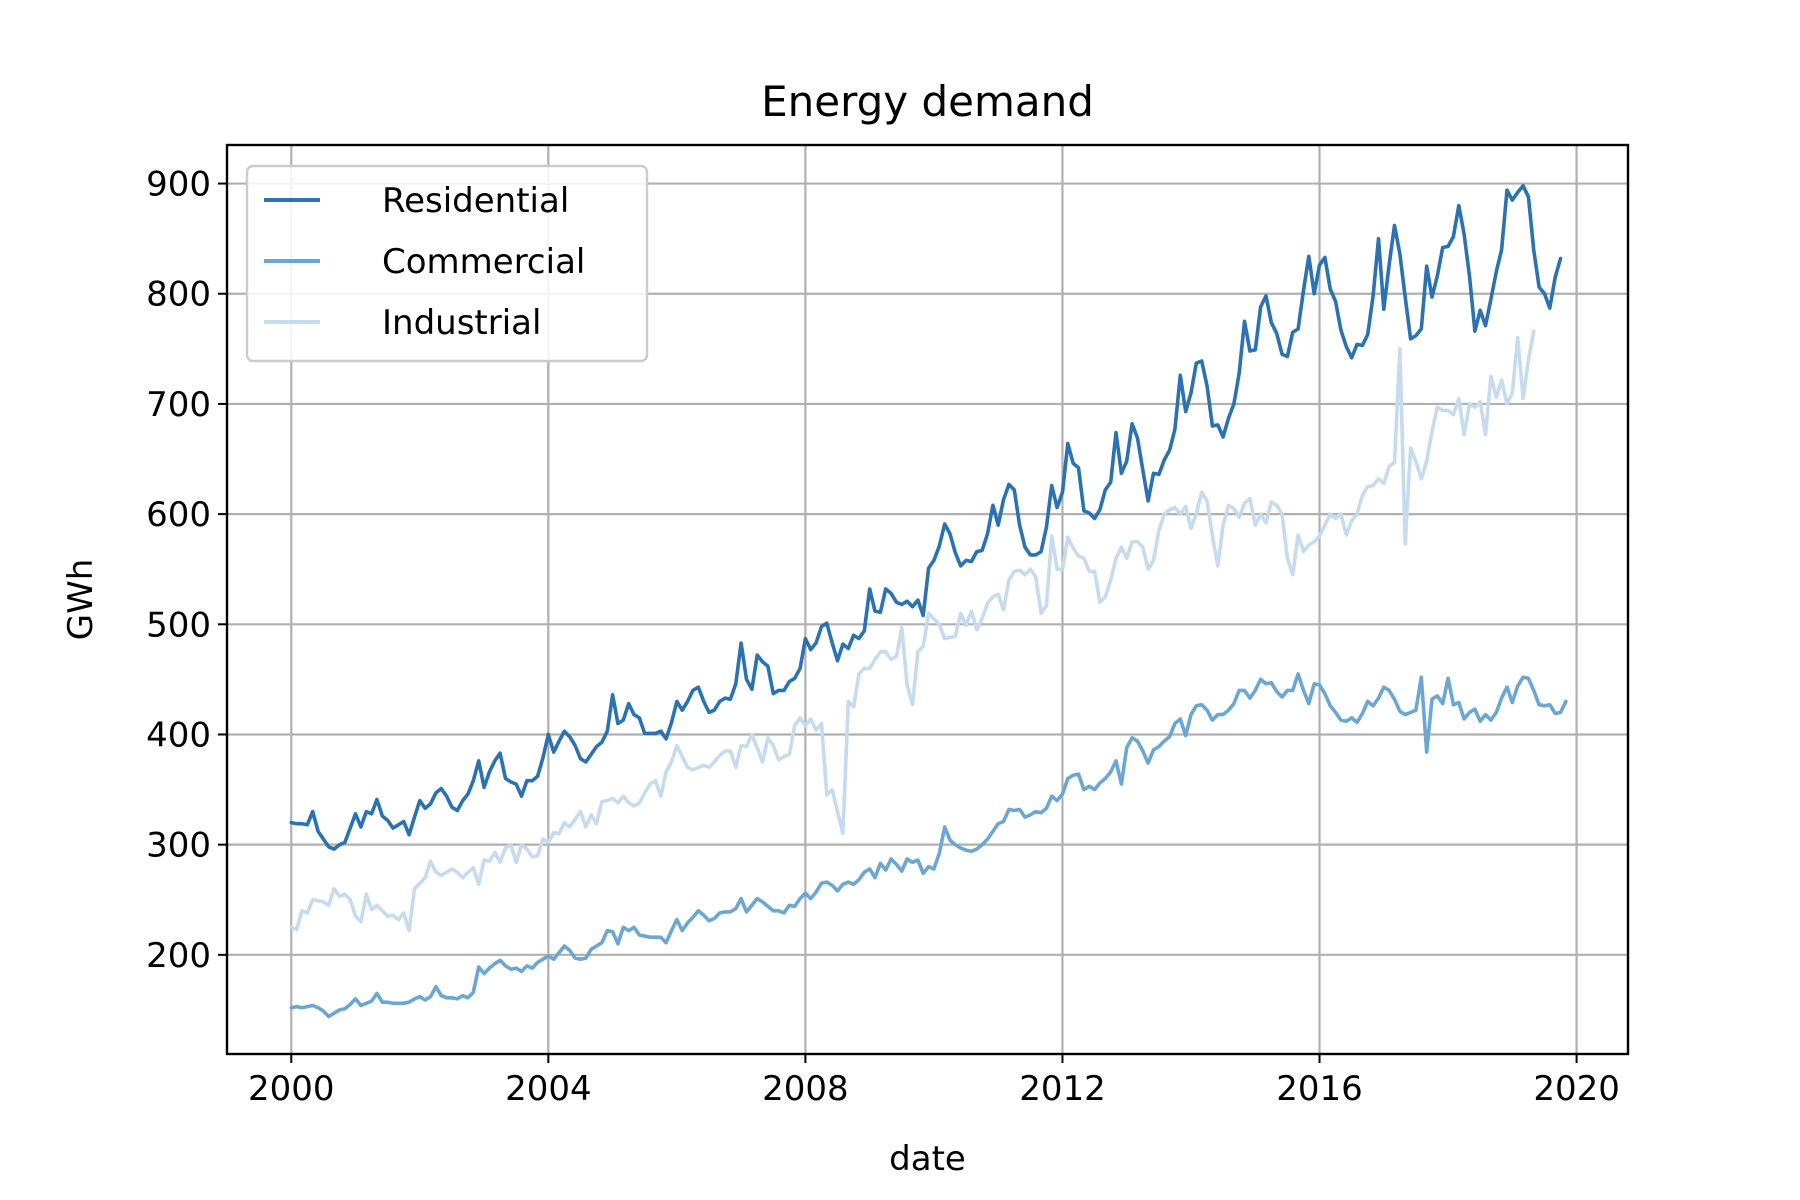 This screenshot has height=1200, width=1800. What do you see at coordinates (178, 185) in the screenshot?
I see `y-tick-label: 900` at bounding box center [178, 185].